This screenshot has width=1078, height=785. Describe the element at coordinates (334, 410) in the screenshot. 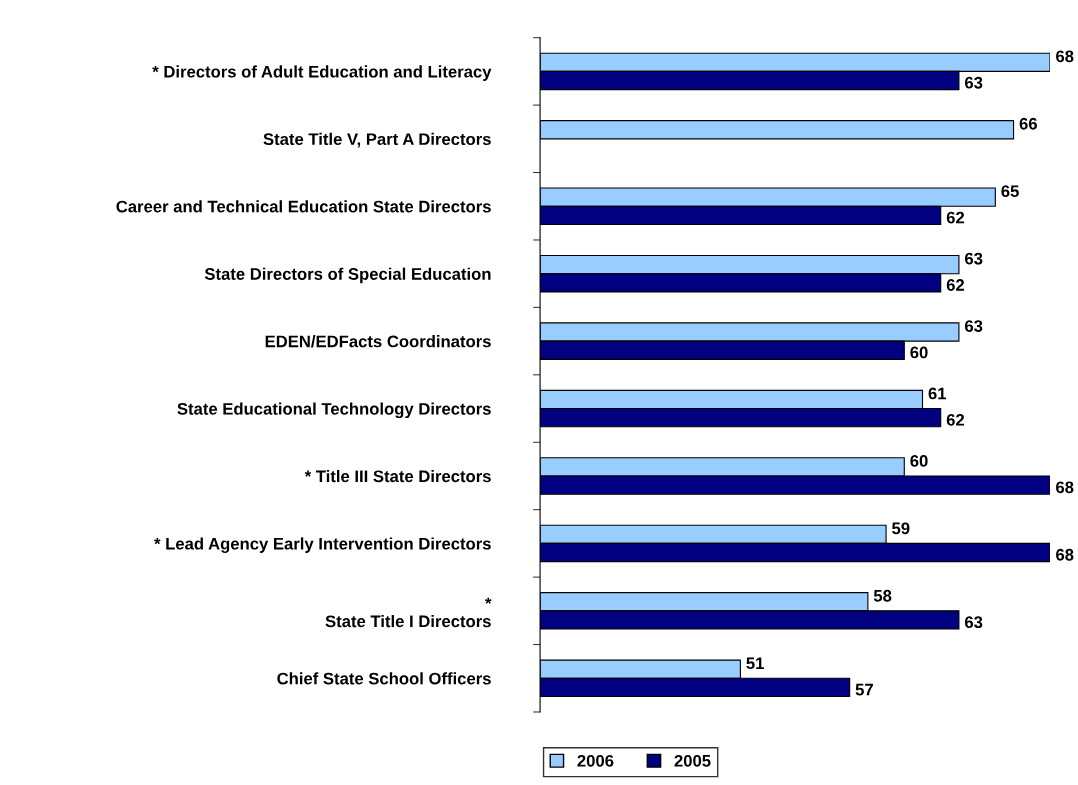

I see `y-tick-label: State Educational Technology Directors` at that location.